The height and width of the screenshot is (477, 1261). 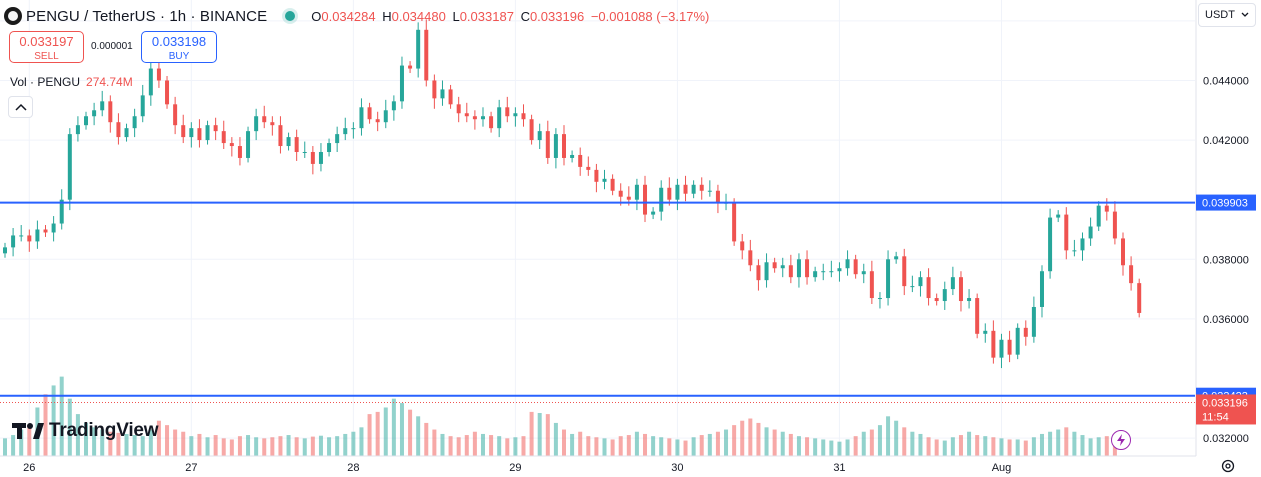 What do you see at coordinates (1225, 204) in the screenshot?
I see `line-price-label: 0.039903` at bounding box center [1225, 204].